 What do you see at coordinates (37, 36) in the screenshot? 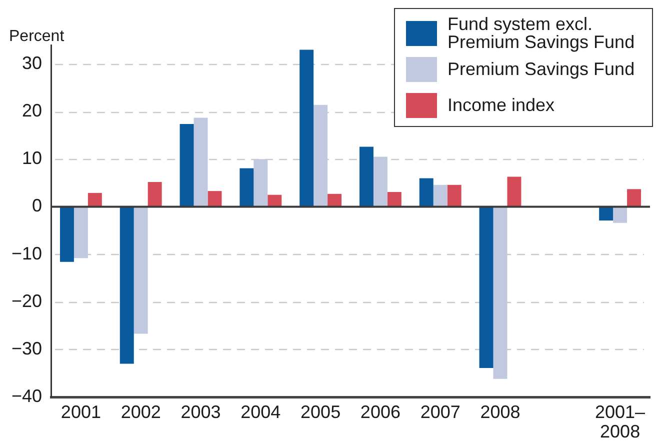
I see `y-axis-title: Percent` at bounding box center [37, 36].